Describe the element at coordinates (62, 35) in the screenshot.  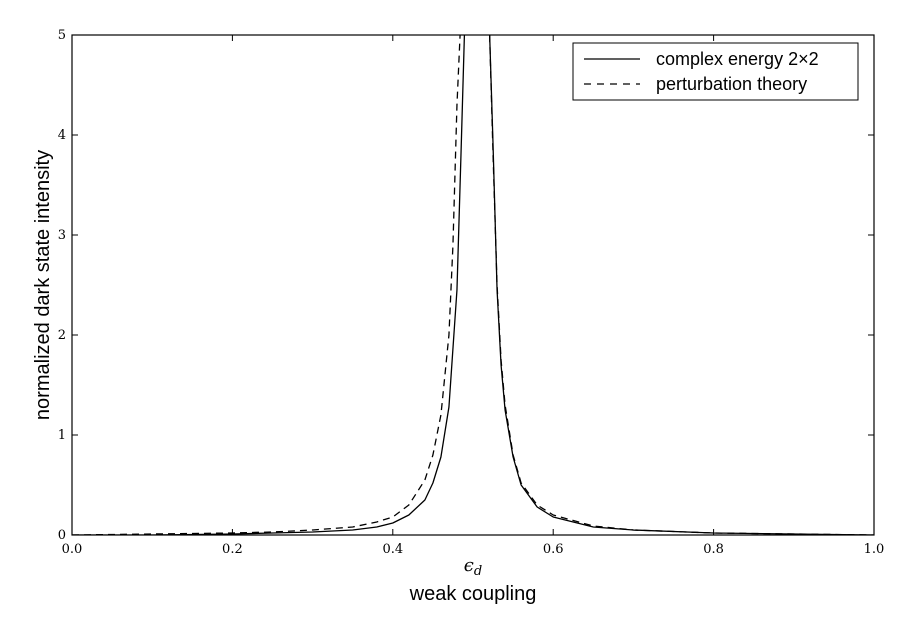
I see `y-tick-label-5: 5` at that location.